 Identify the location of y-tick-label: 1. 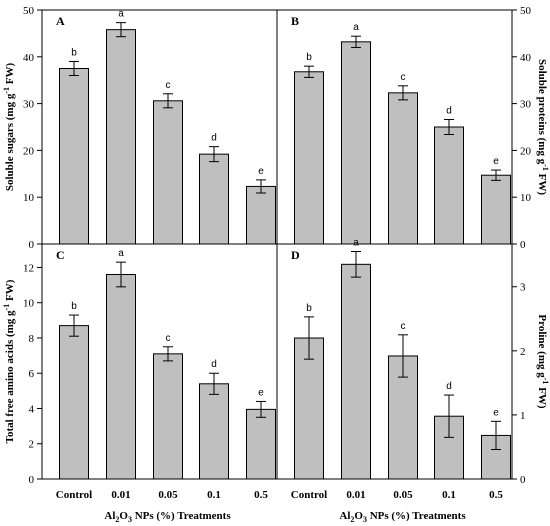
(523, 416).